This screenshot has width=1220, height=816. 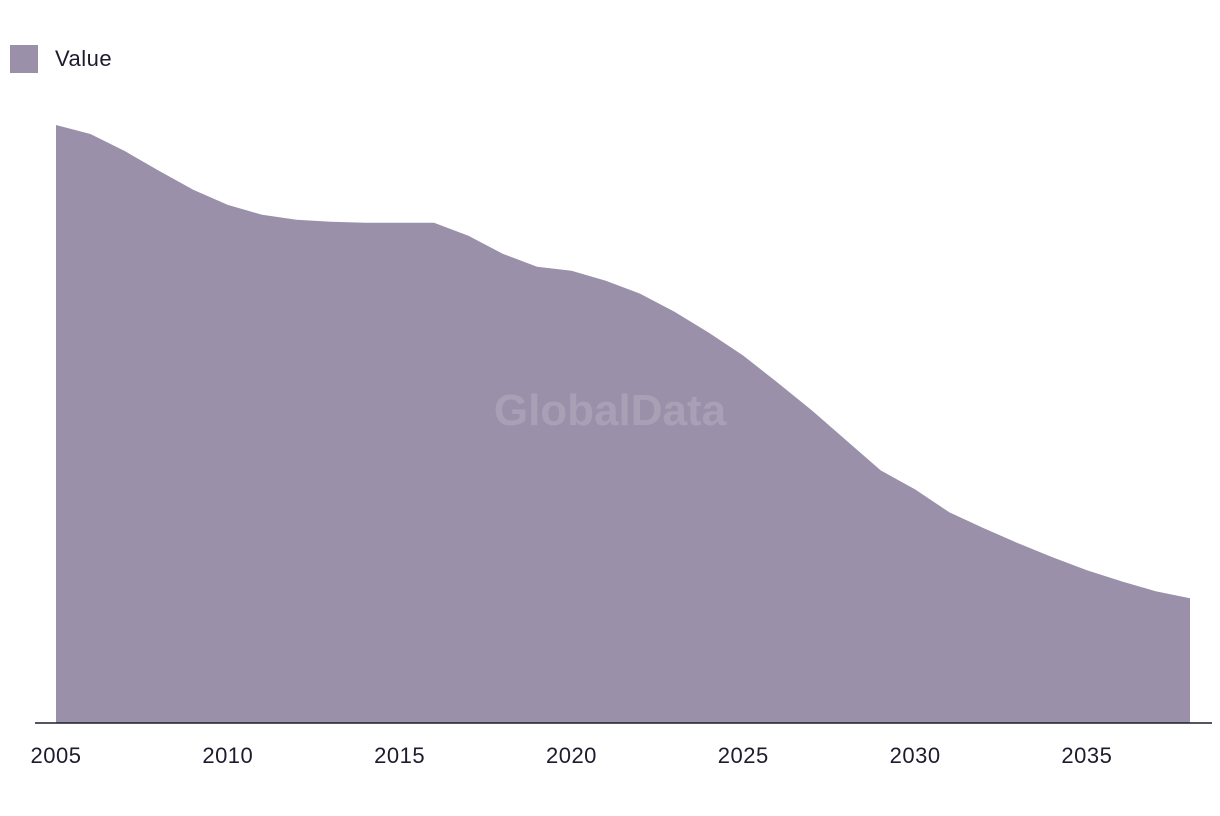 What do you see at coordinates (743, 755) in the screenshot?
I see `x-tick-label: 2025` at bounding box center [743, 755].